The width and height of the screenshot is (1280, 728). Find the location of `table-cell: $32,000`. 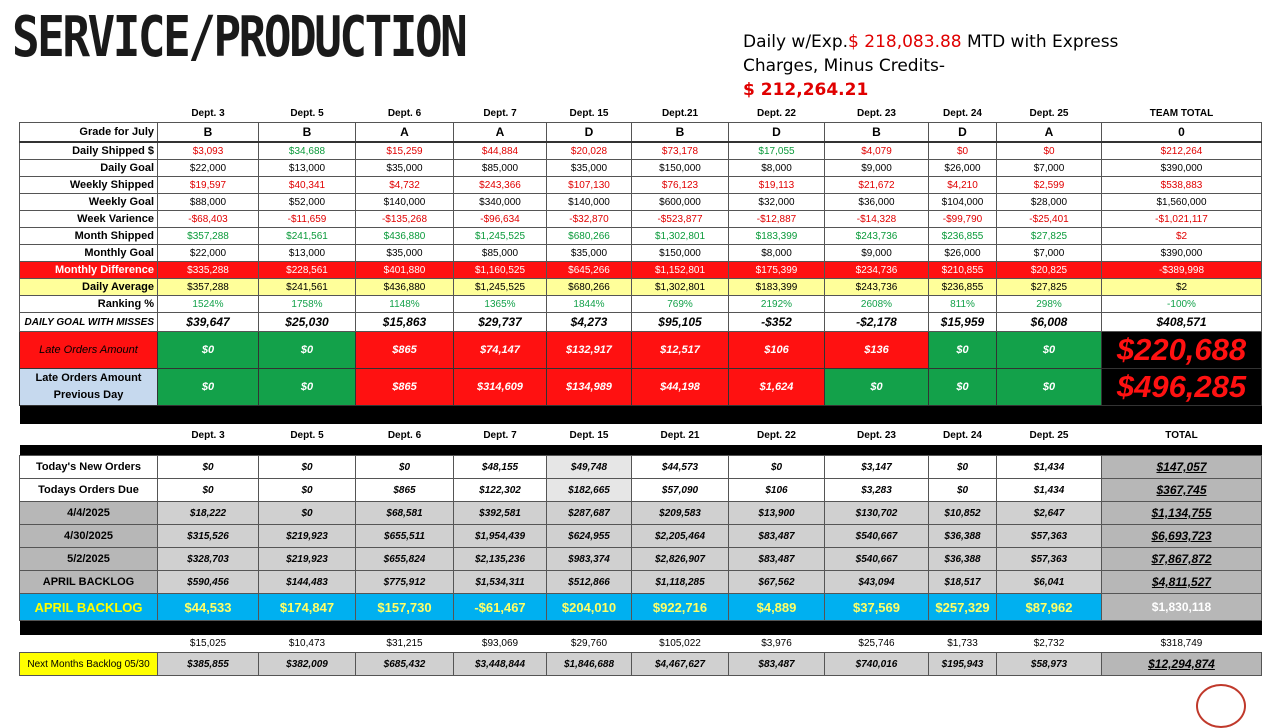

table-cell: $32,000 is located at coordinates (776, 202).